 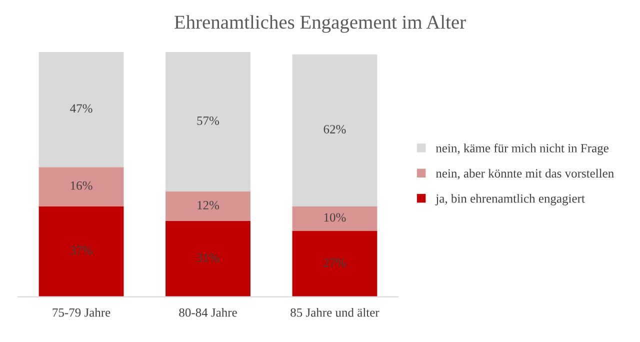 I want to click on data-label: 31%, so click(x=208, y=258).